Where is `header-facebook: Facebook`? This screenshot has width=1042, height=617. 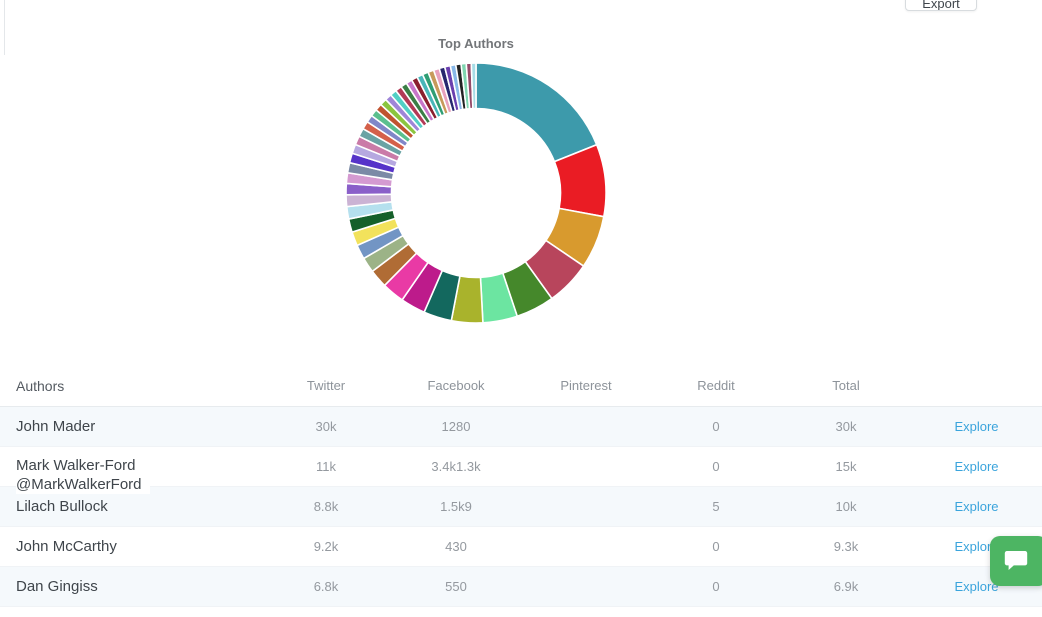 header-facebook: Facebook is located at coordinates (456, 386).